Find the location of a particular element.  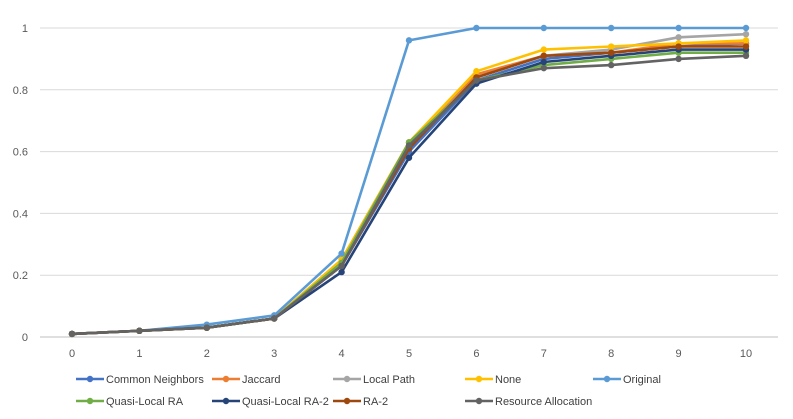

legend-item: RA-2 is located at coordinates (360, 402).